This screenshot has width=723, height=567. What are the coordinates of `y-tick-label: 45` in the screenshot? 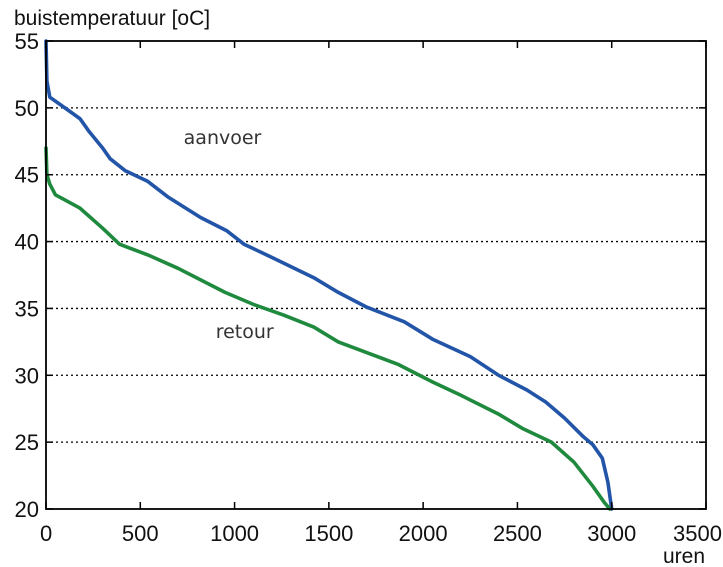 It's located at (27, 175).